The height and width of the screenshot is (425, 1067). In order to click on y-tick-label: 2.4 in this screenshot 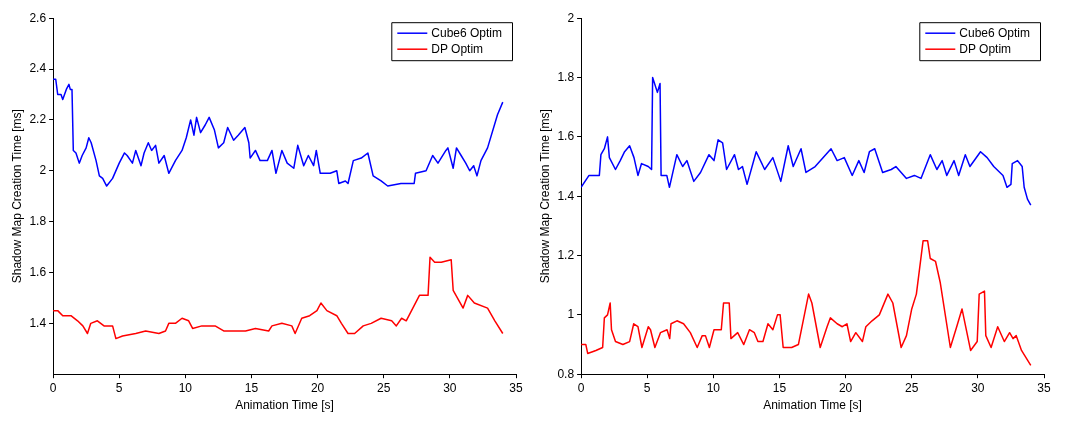, I will do `click(38, 68)`.